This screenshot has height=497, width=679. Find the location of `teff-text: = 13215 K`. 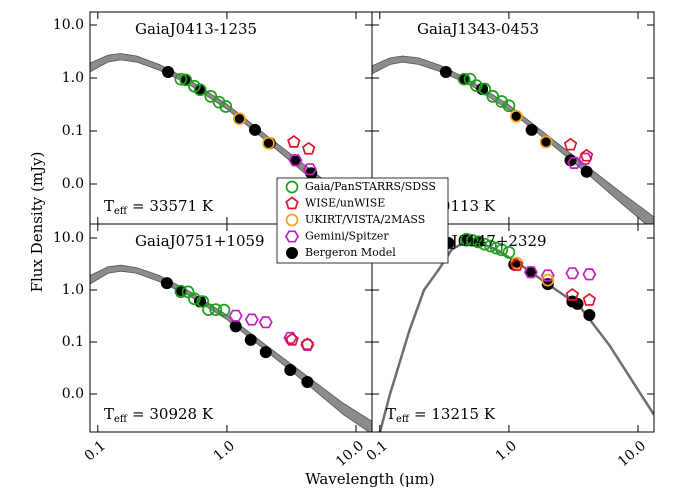

teff-text: = 13215 K is located at coordinates (455, 414).